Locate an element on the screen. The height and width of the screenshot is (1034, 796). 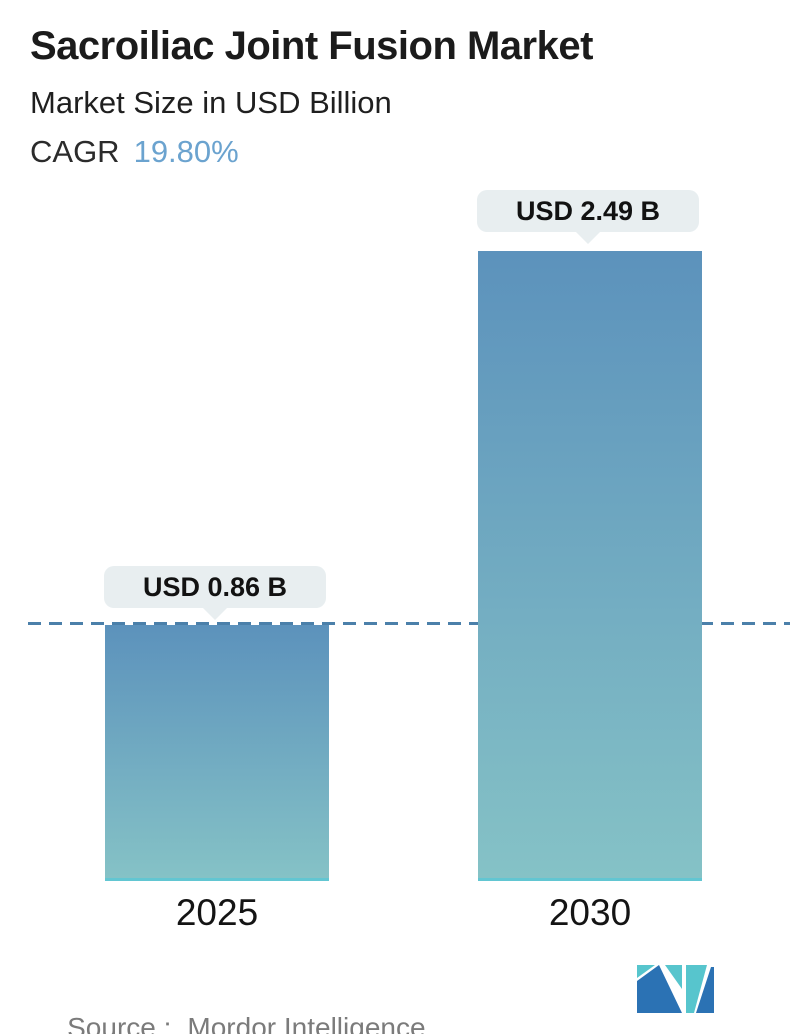
value-label-2025: USD 0.86 B is located at coordinates (215, 593).